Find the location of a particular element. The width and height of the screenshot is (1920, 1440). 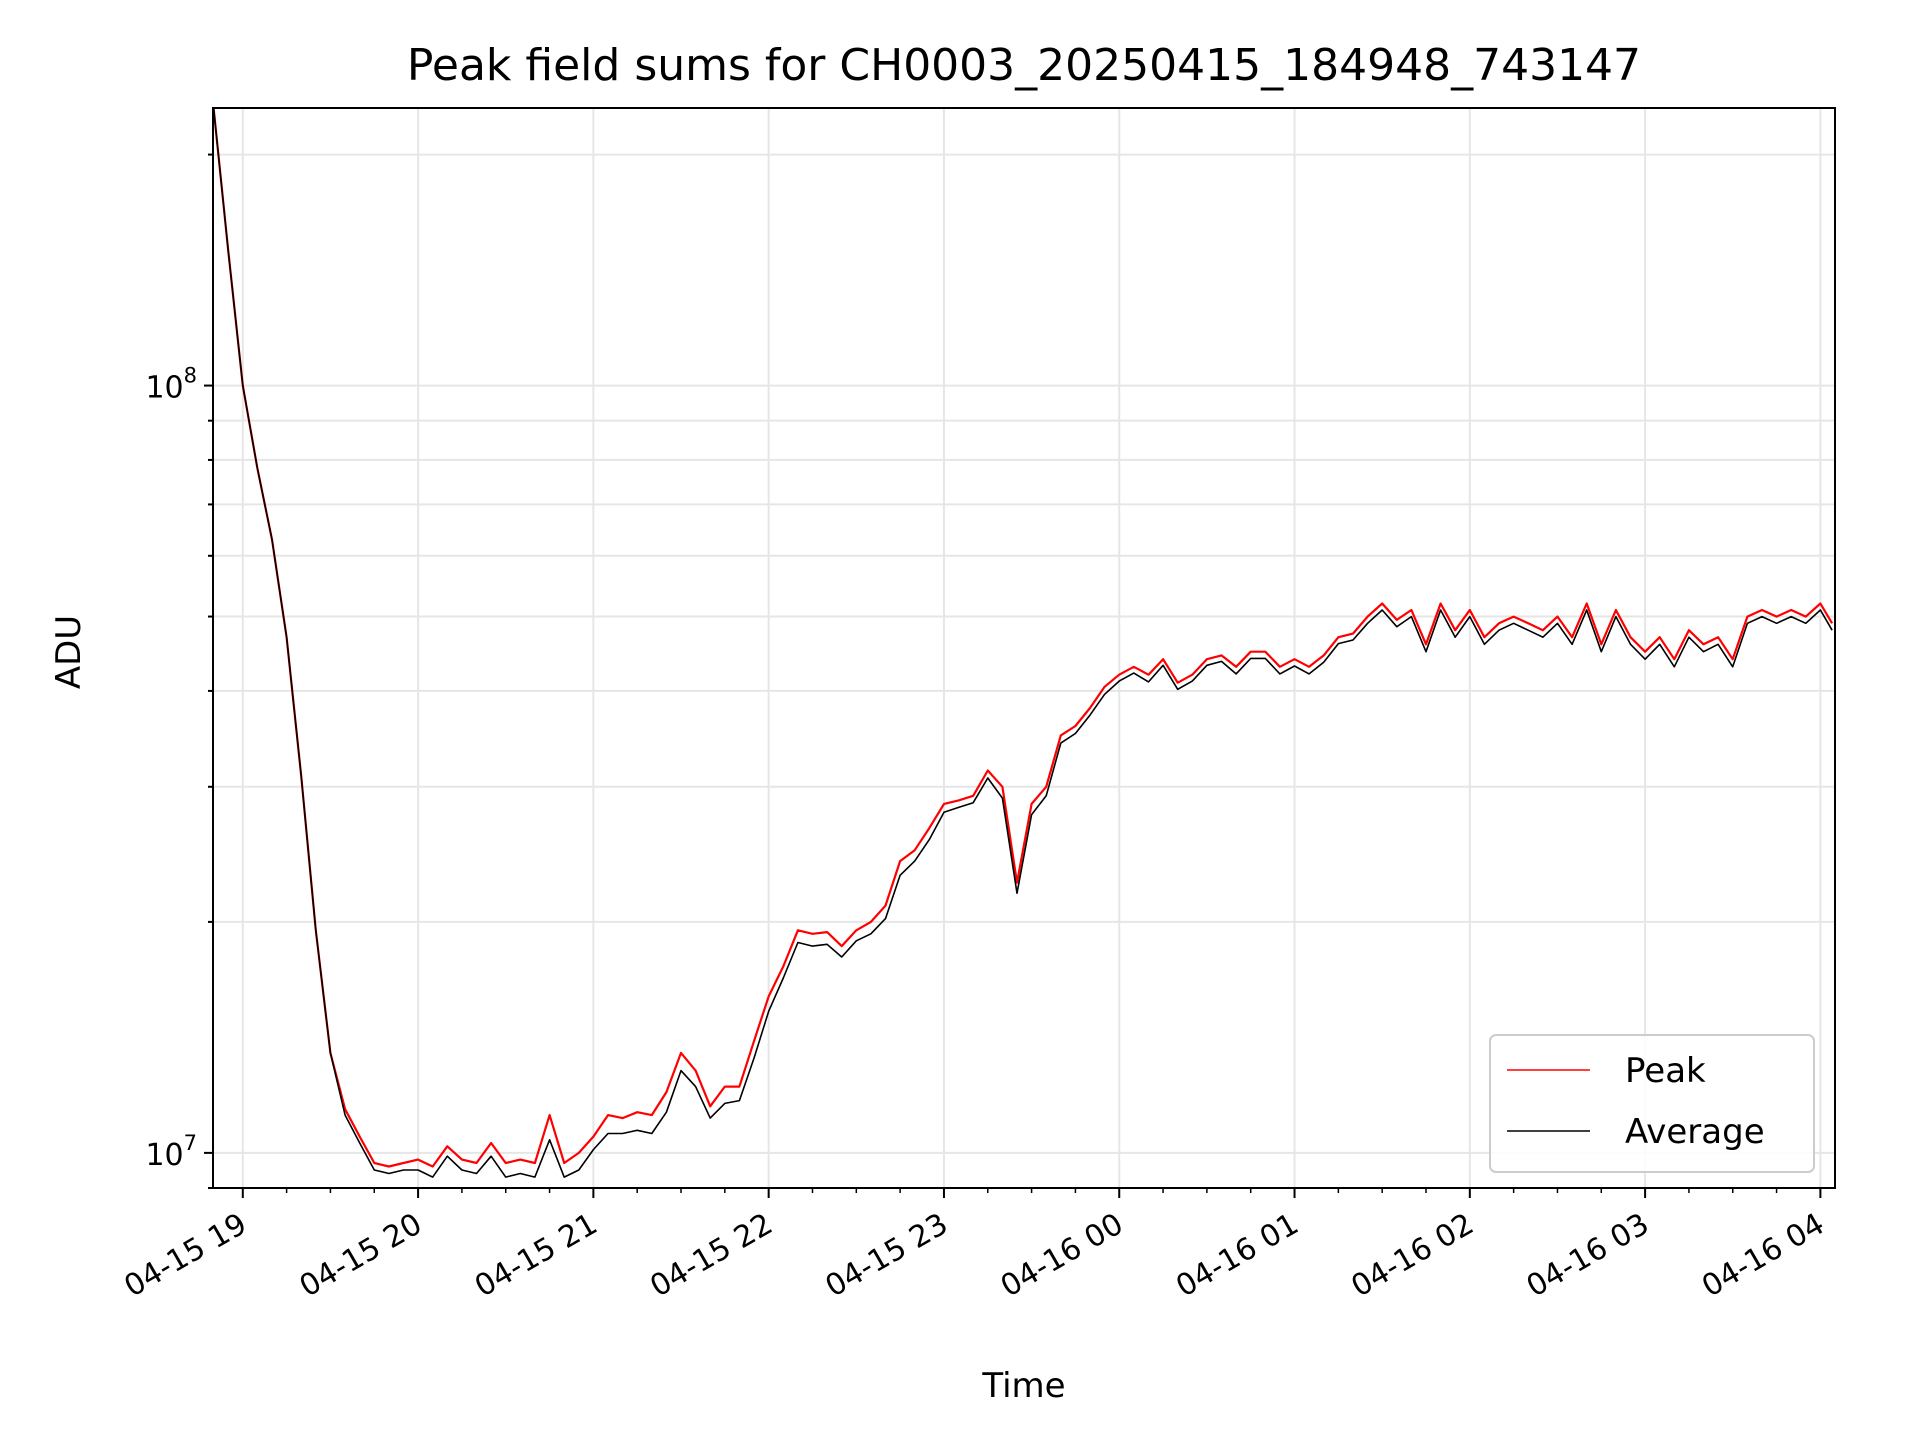

legend: Peak Average is located at coordinates (1652, 1103).